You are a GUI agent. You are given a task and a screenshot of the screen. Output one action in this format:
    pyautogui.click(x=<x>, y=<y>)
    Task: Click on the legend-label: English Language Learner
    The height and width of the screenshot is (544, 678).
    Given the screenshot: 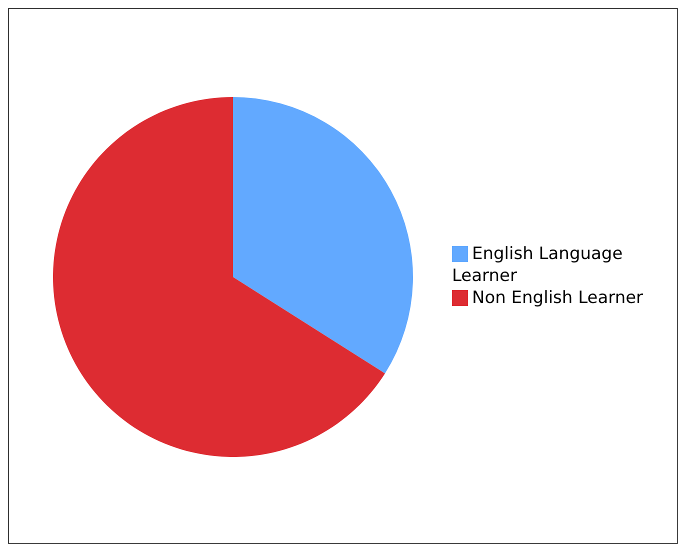 What is the action you would take?
    pyautogui.click(x=537, y=265)
    